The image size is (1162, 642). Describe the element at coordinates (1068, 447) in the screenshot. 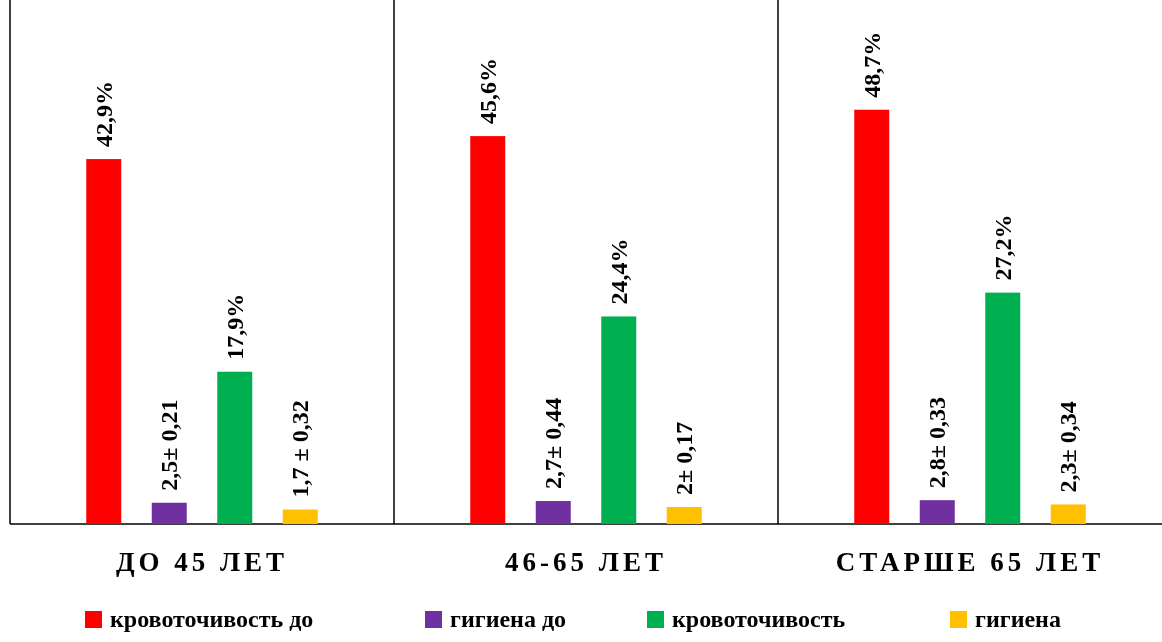

I see `data-label: 2,3± 0,34` at that location.